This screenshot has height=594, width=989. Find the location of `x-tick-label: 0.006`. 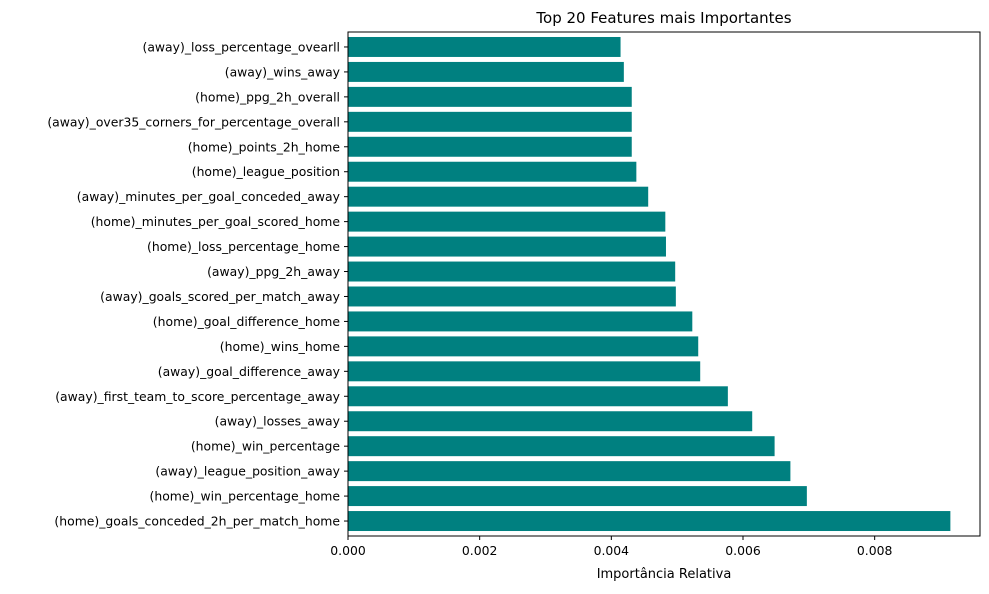

x-tick-label: 0.006 is located at coordinates (743, 550).